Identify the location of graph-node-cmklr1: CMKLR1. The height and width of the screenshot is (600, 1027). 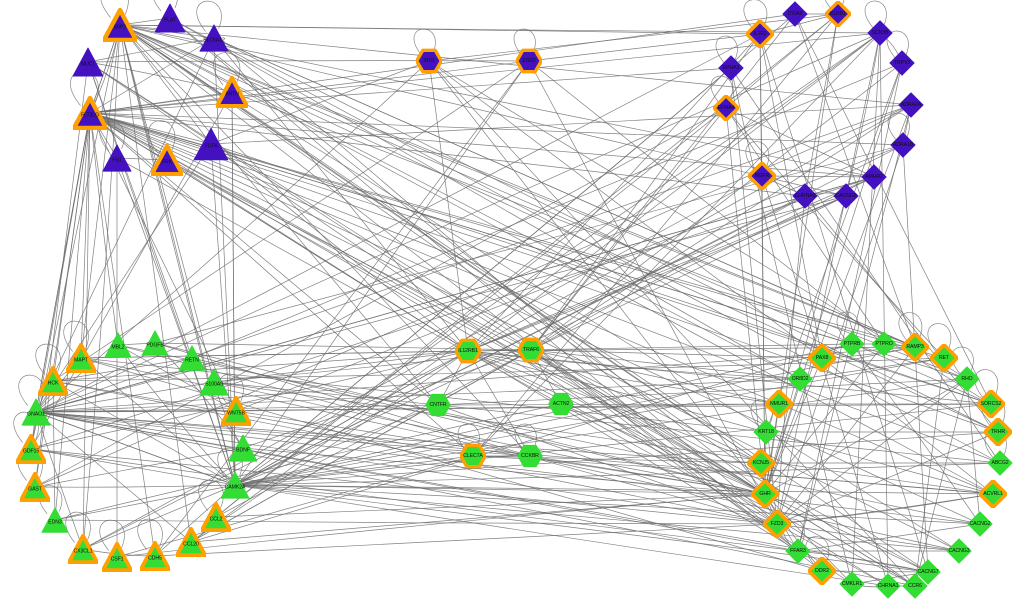
(852, 584).